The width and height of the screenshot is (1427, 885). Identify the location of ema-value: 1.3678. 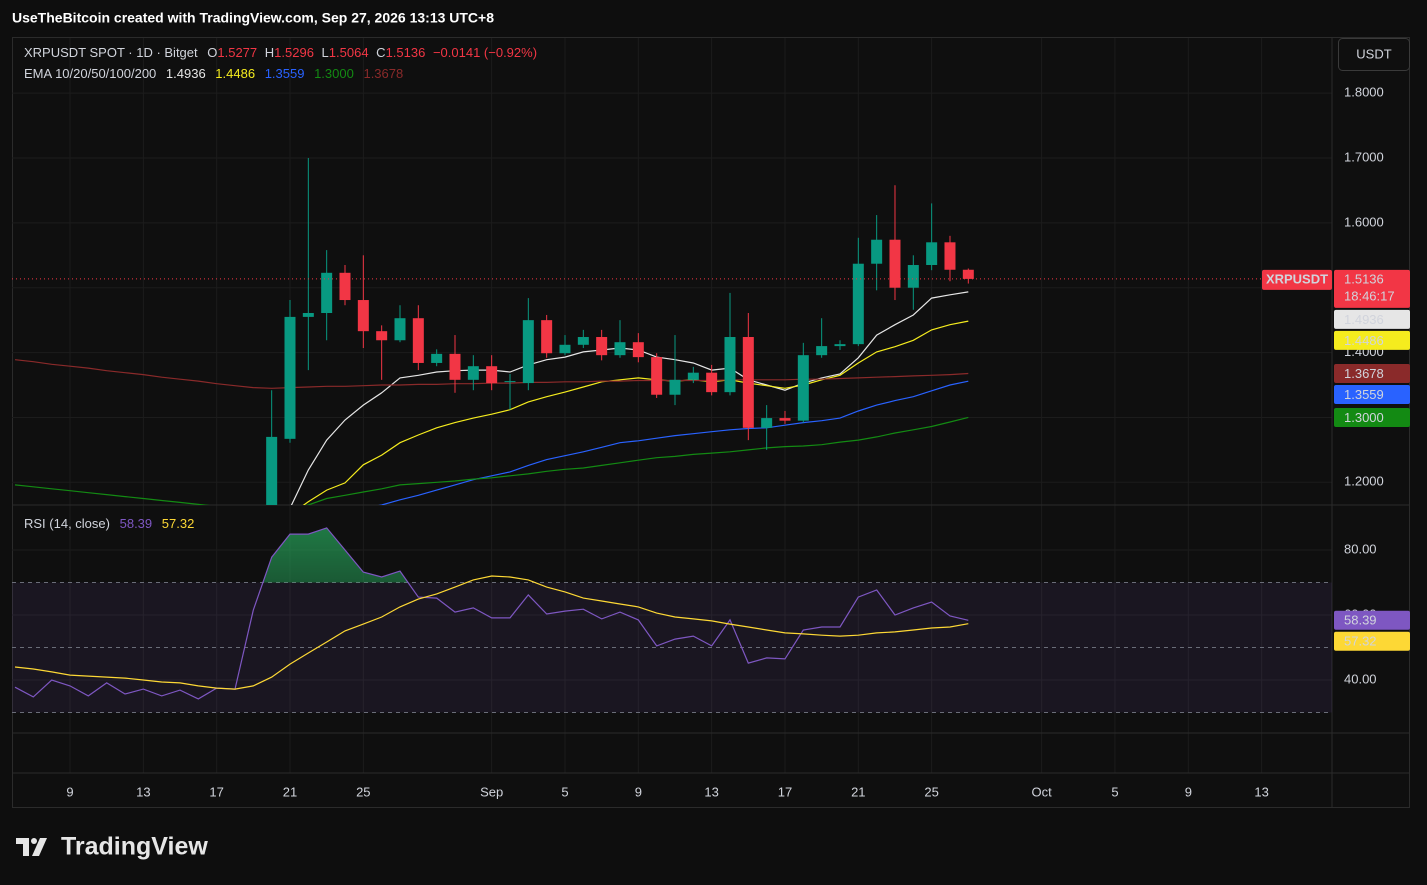
(383, 73).